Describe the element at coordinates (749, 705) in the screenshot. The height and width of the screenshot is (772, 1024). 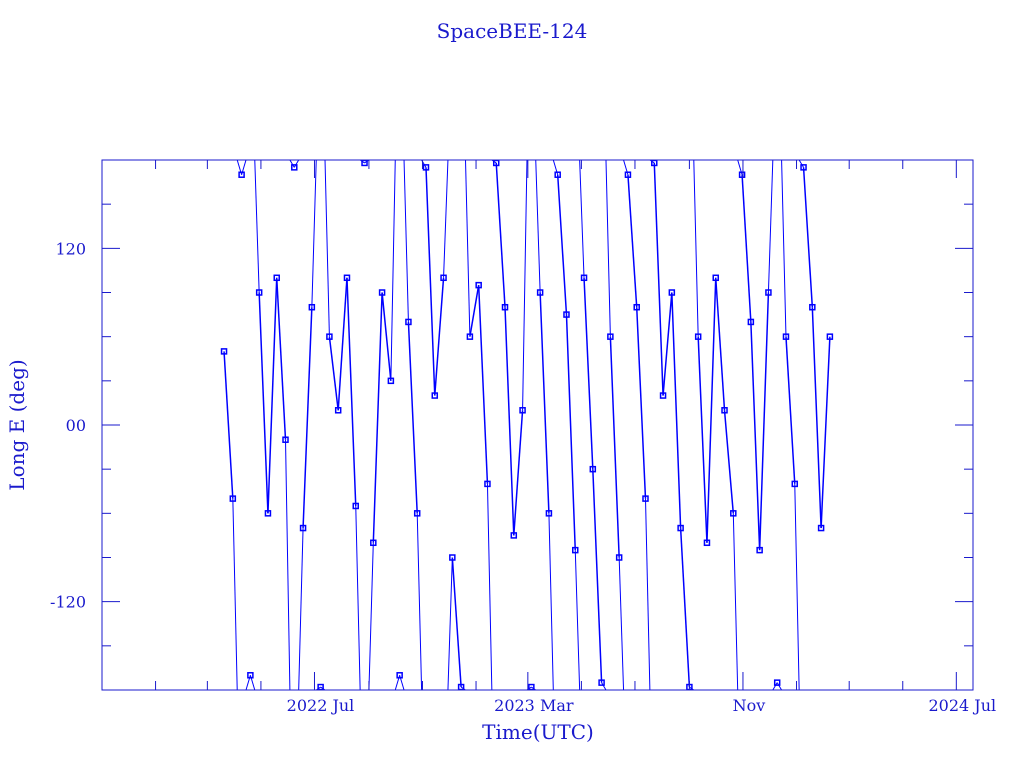
I see `x-tick-label: Nov` at that location.